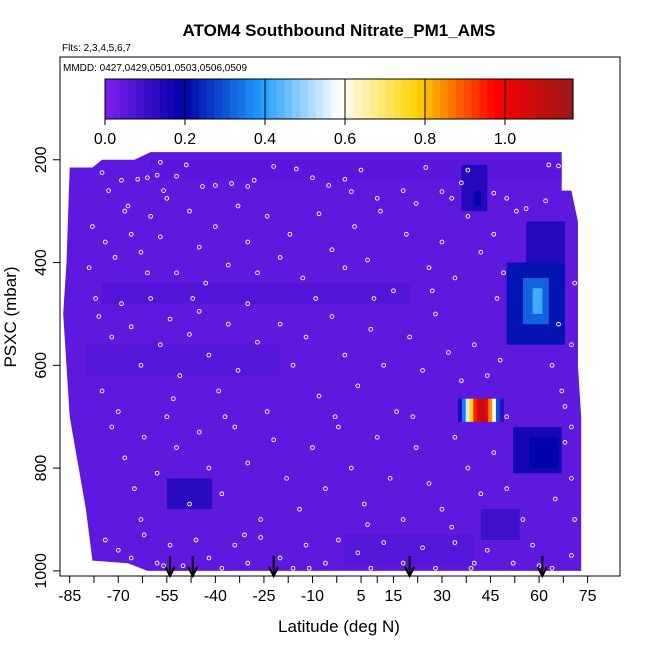 The image size is (650, 650). Describe the element at coordinates (544, 453) in the screenshot. I see `heatmap-cell` at that location.